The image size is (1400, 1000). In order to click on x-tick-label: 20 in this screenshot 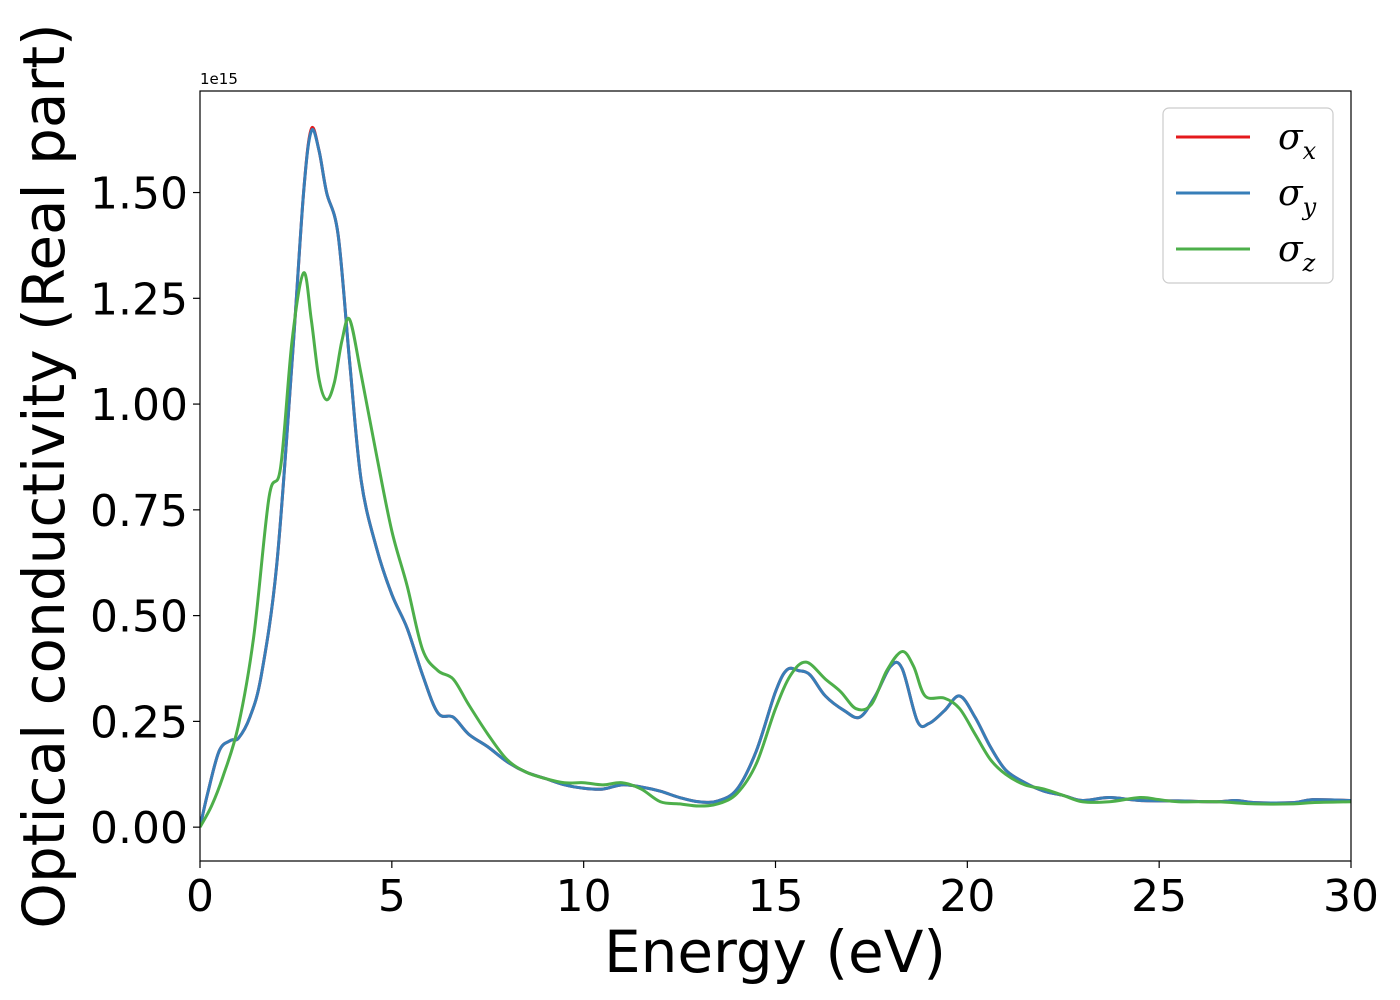, I will do `click(967, 896)`.